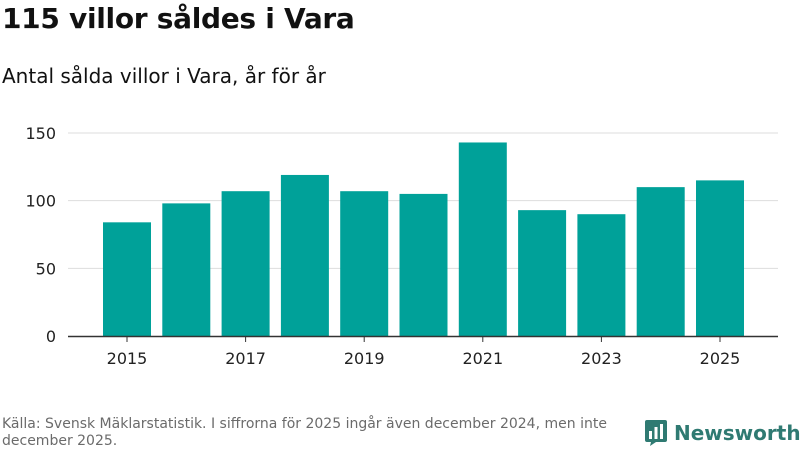 The width and height of the screenshot is (800, 450). I want to click on bar-2016, so click(186, 269).